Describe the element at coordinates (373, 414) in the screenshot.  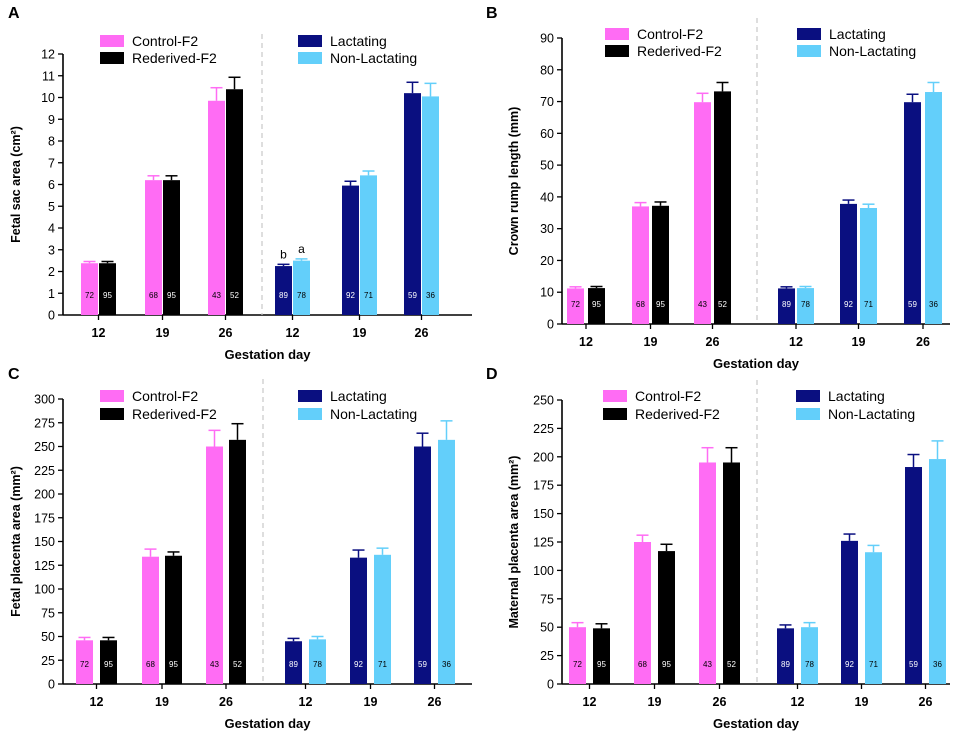
I see `legend-label: Non-Lactating` at that location.